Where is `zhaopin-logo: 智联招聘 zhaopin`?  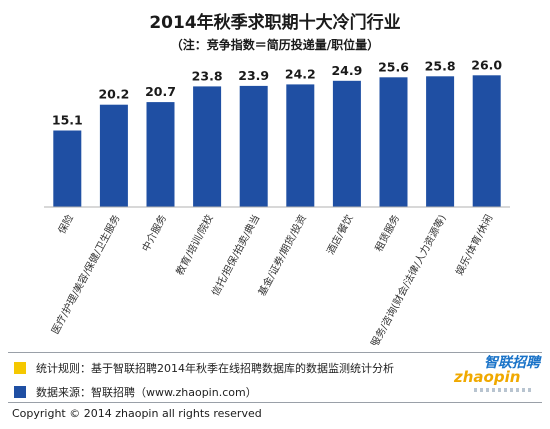 zhaopin-logo: 智联招聘 zhaopin is located at coordinates (492, 376).